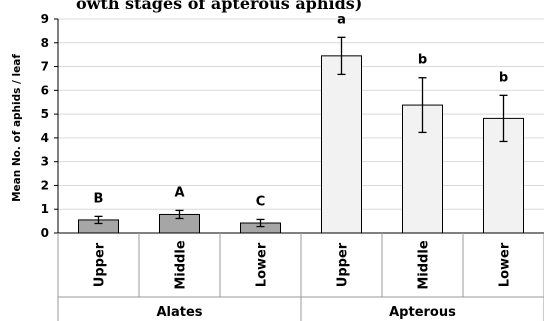  What do you see at coordinates (179, 192) in the screenshot?
I see `significance-letter: A` at bounding box center [179, 192].